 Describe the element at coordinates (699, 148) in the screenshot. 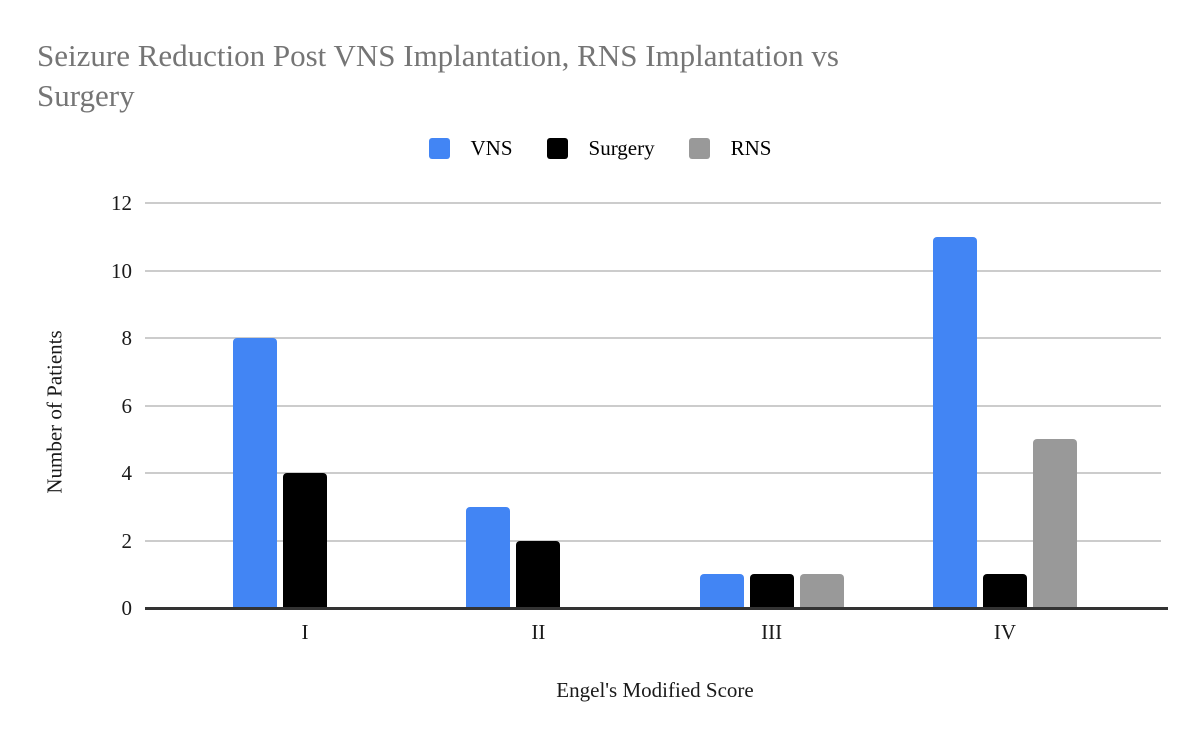

I see `legend-swatch-rns` at that location.